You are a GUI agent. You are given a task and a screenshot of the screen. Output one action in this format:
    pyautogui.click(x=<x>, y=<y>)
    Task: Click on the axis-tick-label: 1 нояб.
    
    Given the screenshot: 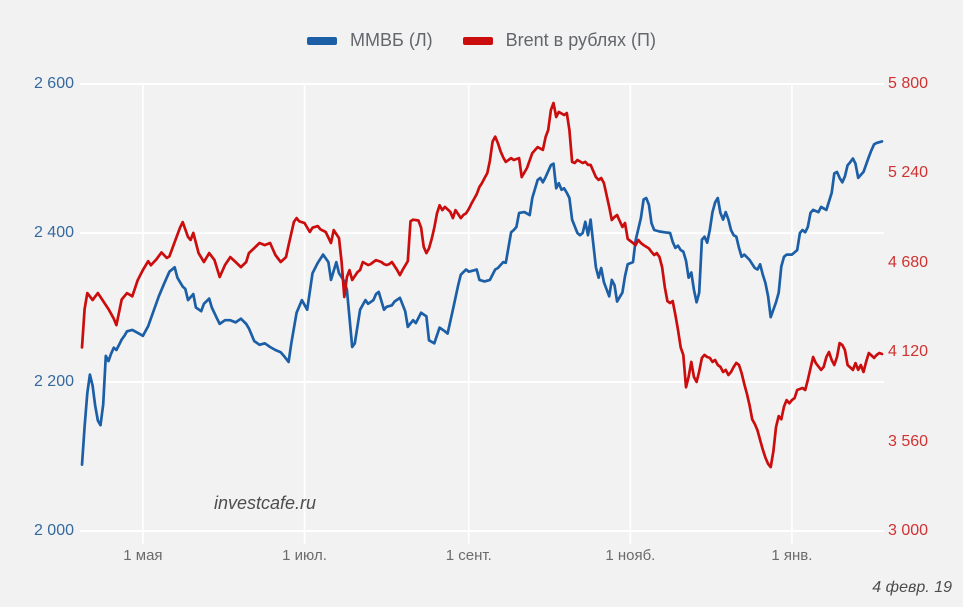 What is the action you would take?
    pyautogui.click(x=630, y=555)
    